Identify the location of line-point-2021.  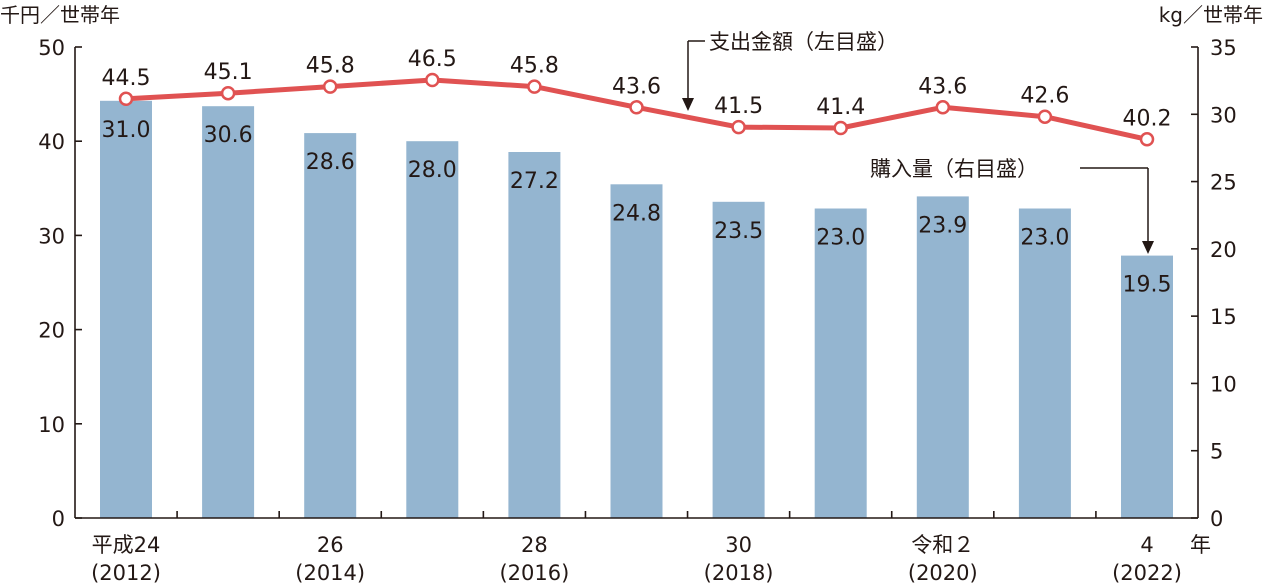
(1045, 116).